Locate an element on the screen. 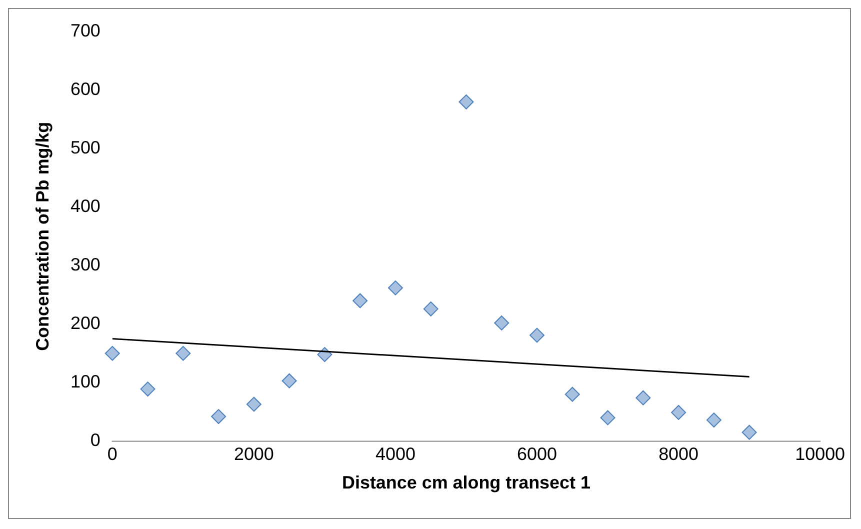 This screenshot has width=861, height=529. y-tick-label: 300 is located at coordinates (85, 264).